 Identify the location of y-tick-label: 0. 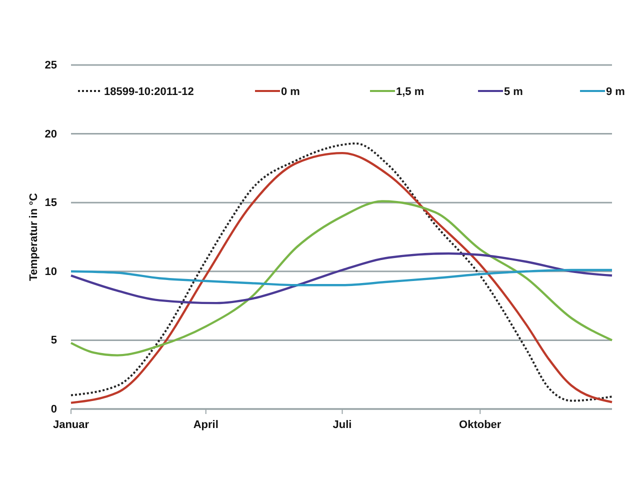
(53, 410).